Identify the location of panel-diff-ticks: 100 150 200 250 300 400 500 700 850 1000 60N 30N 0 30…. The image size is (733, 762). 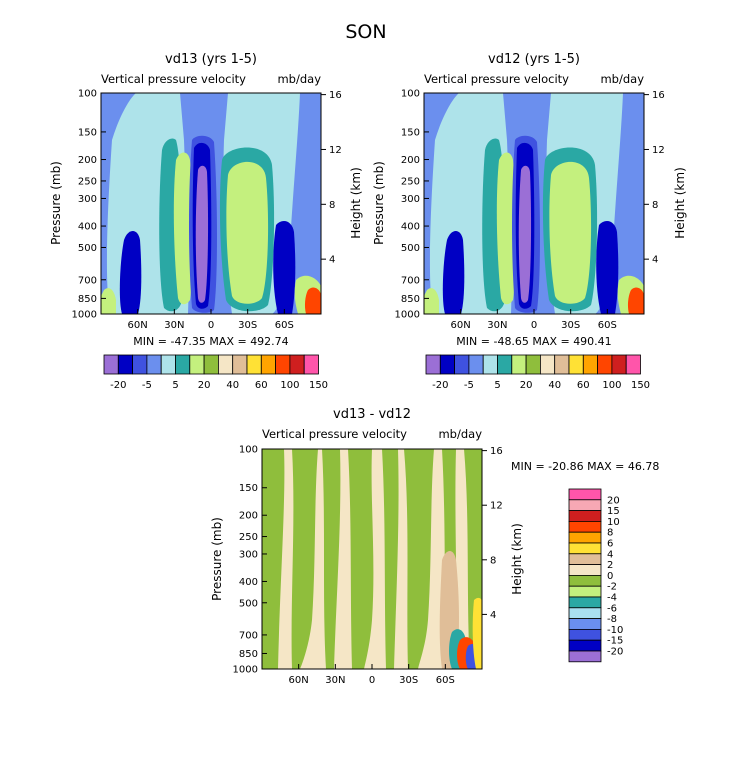
(368, 566).